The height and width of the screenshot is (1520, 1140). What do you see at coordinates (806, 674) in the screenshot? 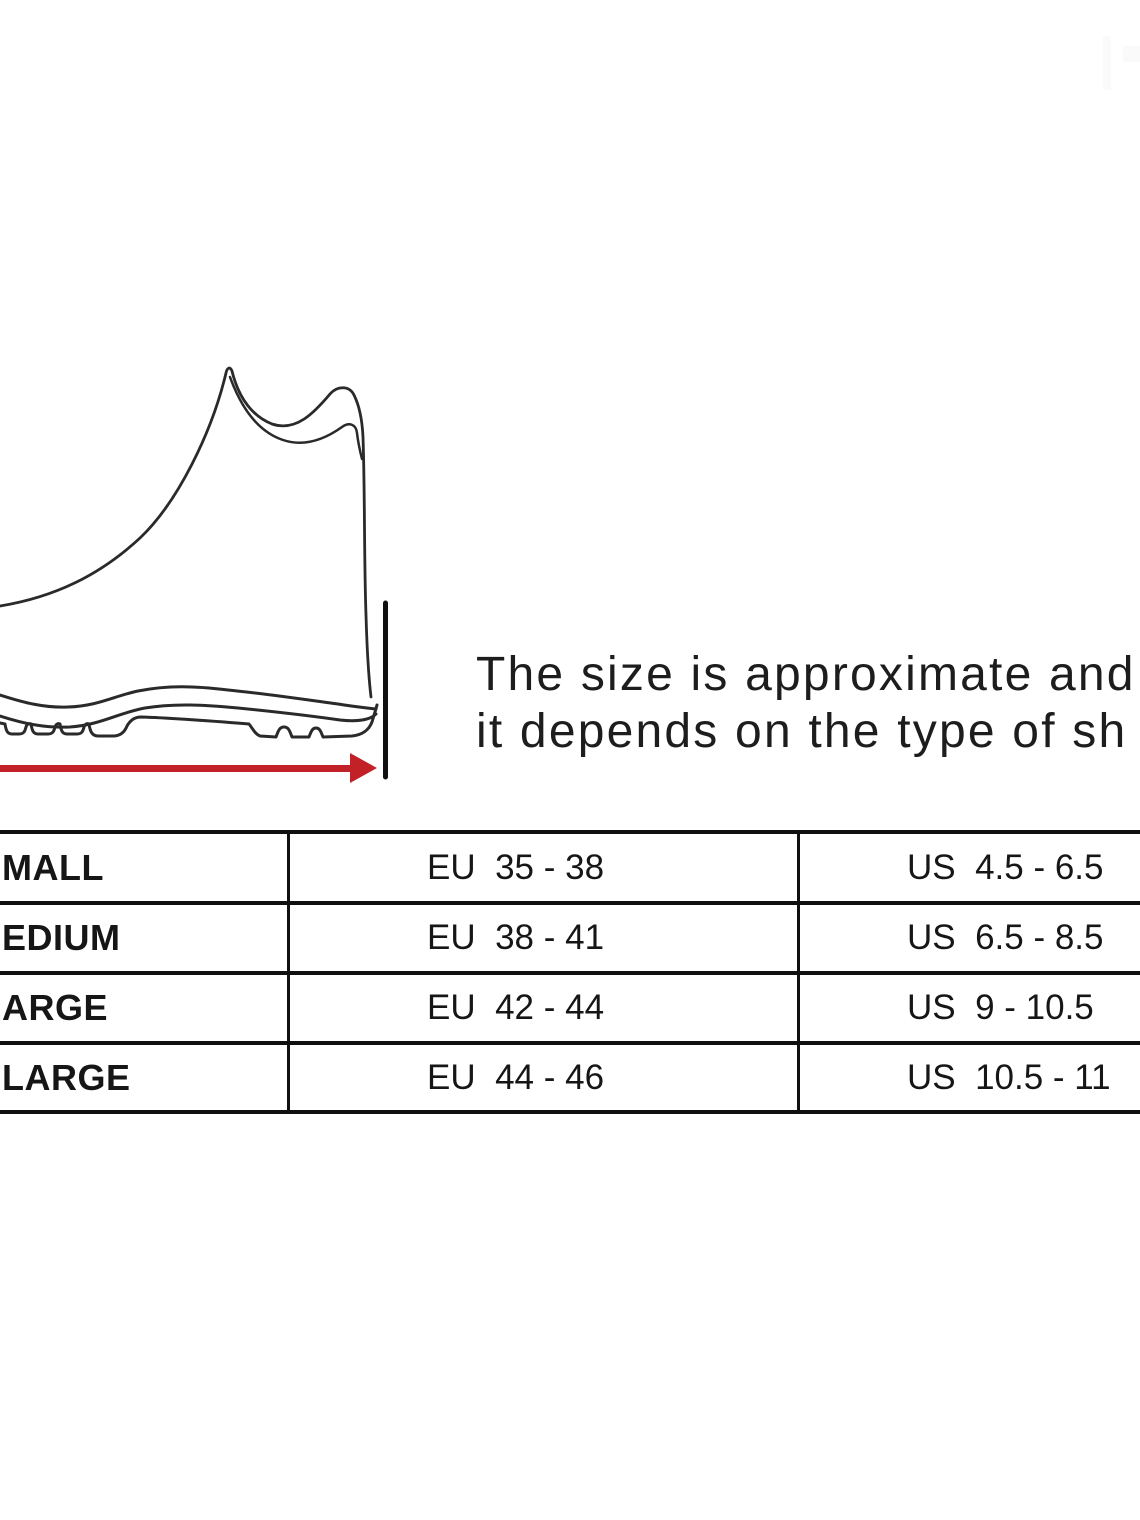
I see `size-note-line-1: The size is approximate and` at bounding box center [806, 674].